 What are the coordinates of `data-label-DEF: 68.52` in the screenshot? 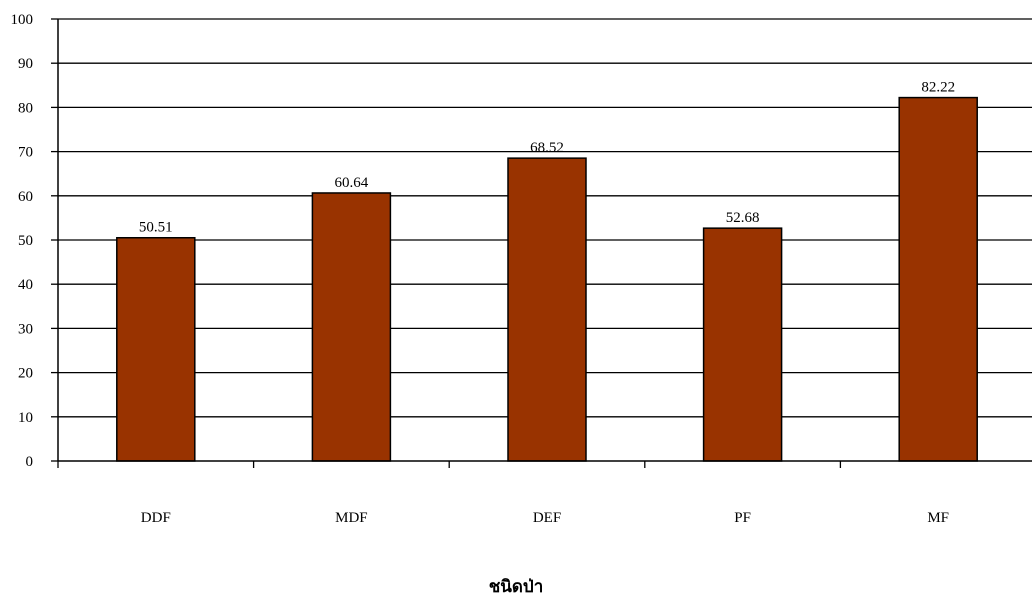 It's located at (547, 148).